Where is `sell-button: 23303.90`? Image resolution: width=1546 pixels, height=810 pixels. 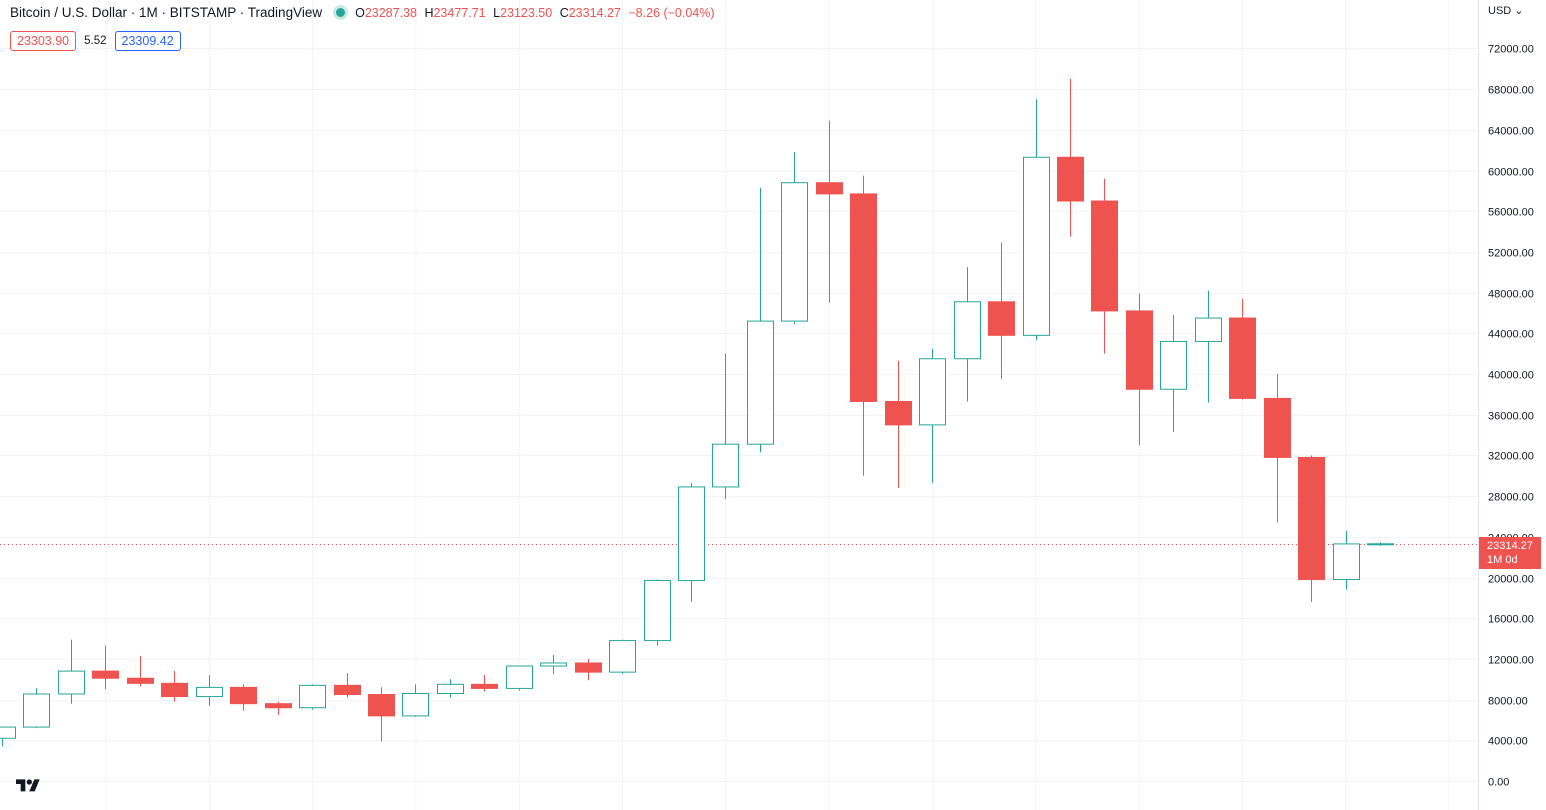 sell-button: 23303.90 is located at coordinates (43, 41).